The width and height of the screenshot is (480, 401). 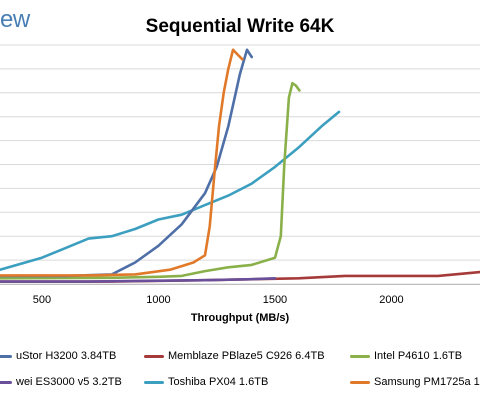 What do you see at coordinates (218, 300) in the screenshot?
I see `x-tick-labels: 500 1000 1500 2000` at bounding box center [218, 300].